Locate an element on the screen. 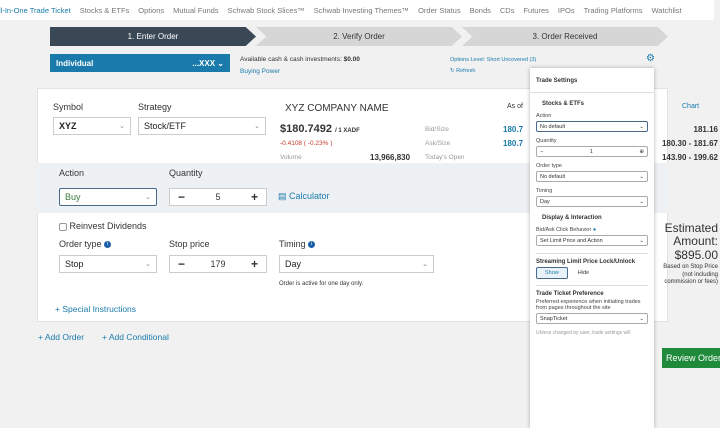 The height and width of the screenshot is (428, 720). account-selector: Individual ...XXX ⌄ is located at coordinates (140, 63).